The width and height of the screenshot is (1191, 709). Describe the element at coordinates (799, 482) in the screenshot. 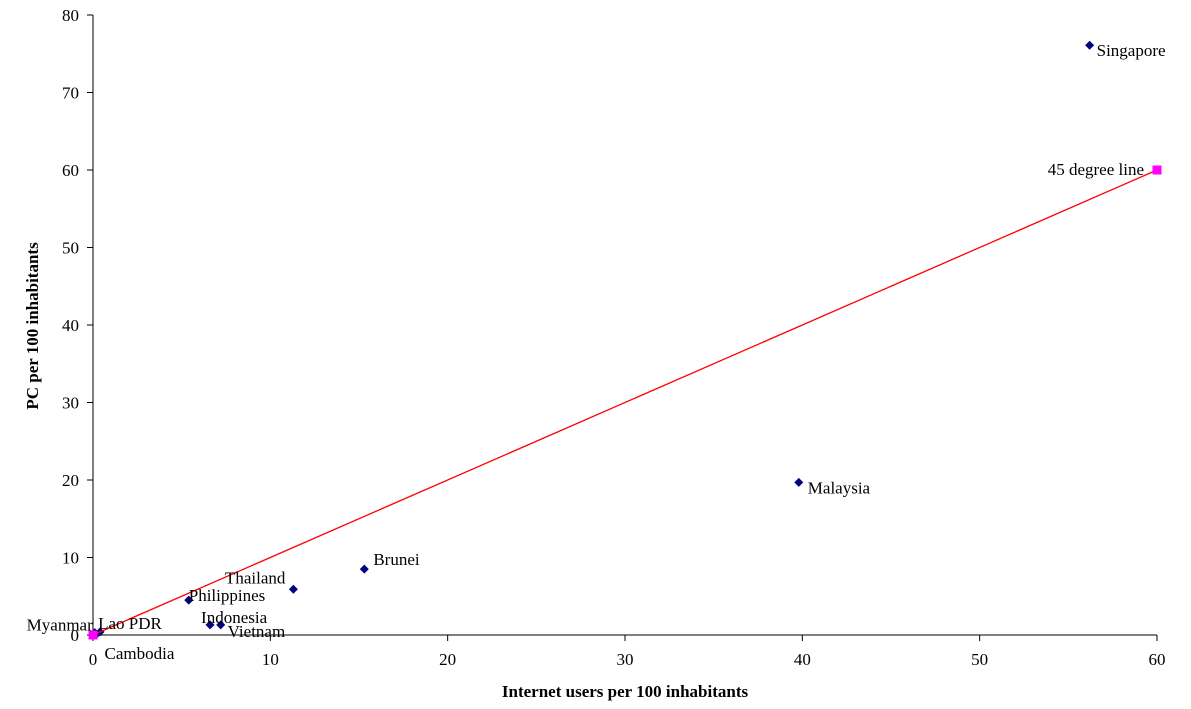

I see `data-point-malaysia` at that location.